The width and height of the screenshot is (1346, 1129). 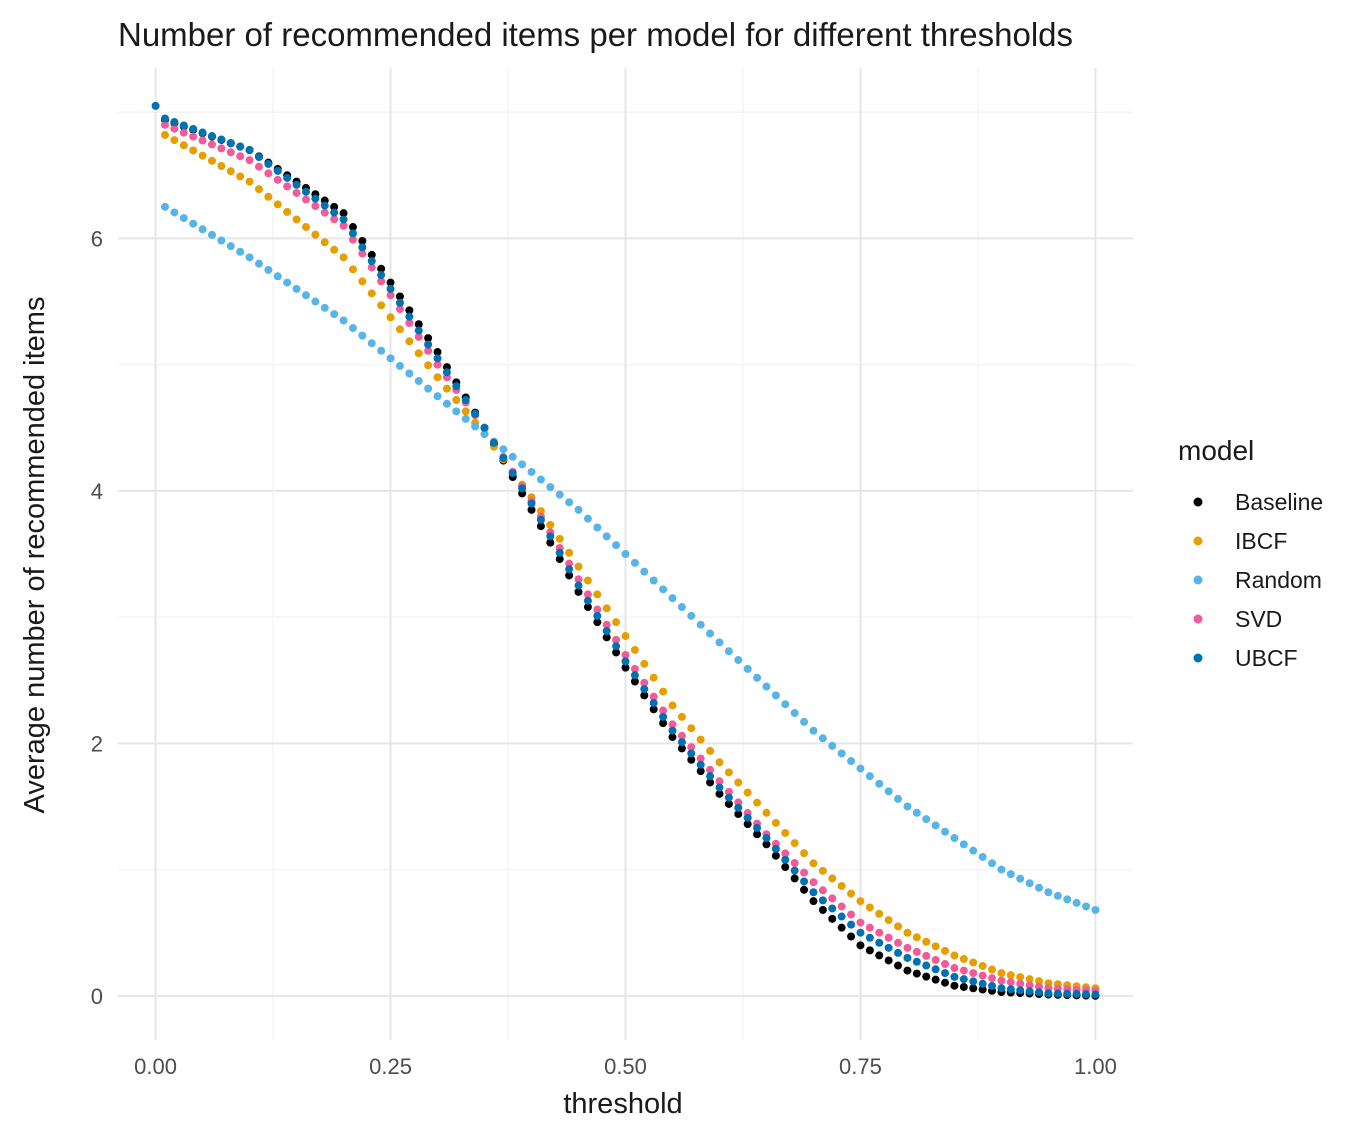 I want to click on x-axis-title: threshold, so click(x=622, y=1104).